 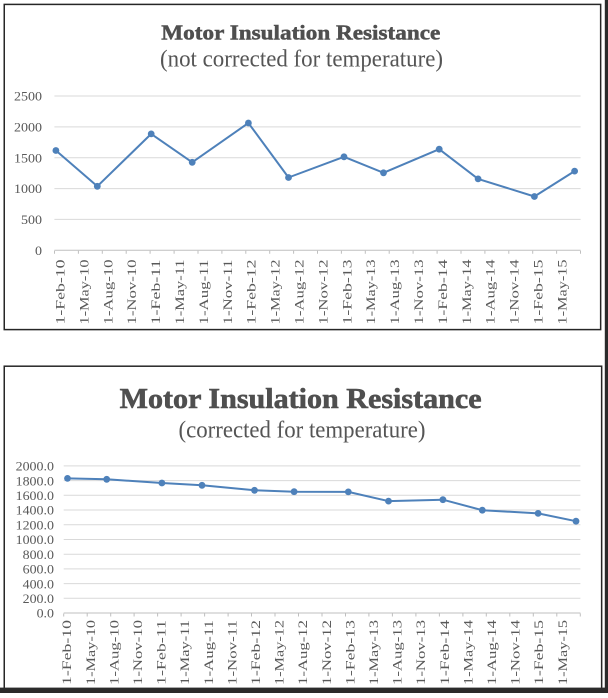 What do you see at coordinates (28, 188) in the screenshot?
I see `svg-text: 1000` at bounding box center [28, 188].